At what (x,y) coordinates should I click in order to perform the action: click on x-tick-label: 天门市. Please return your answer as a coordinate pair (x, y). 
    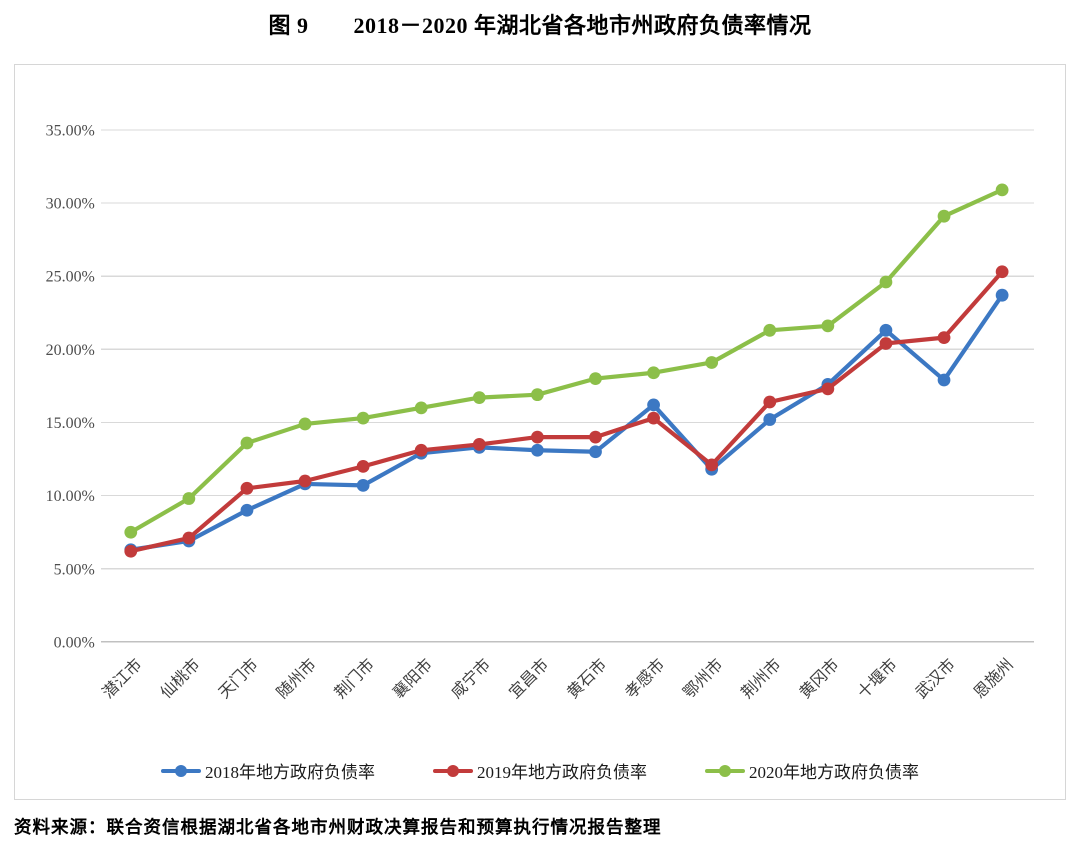
    Looking at the image, I should click on (238, 678).